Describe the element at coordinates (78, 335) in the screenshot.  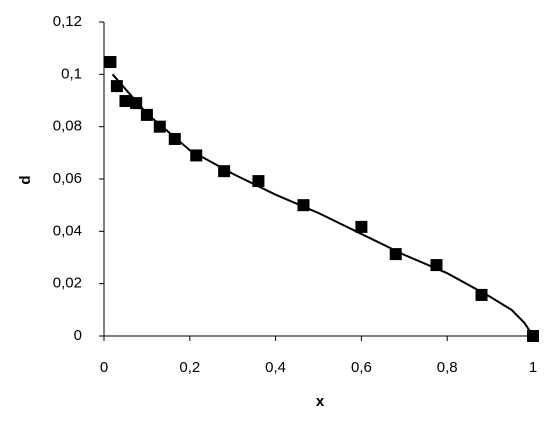
I see `y-tick-label: 0` at that location.